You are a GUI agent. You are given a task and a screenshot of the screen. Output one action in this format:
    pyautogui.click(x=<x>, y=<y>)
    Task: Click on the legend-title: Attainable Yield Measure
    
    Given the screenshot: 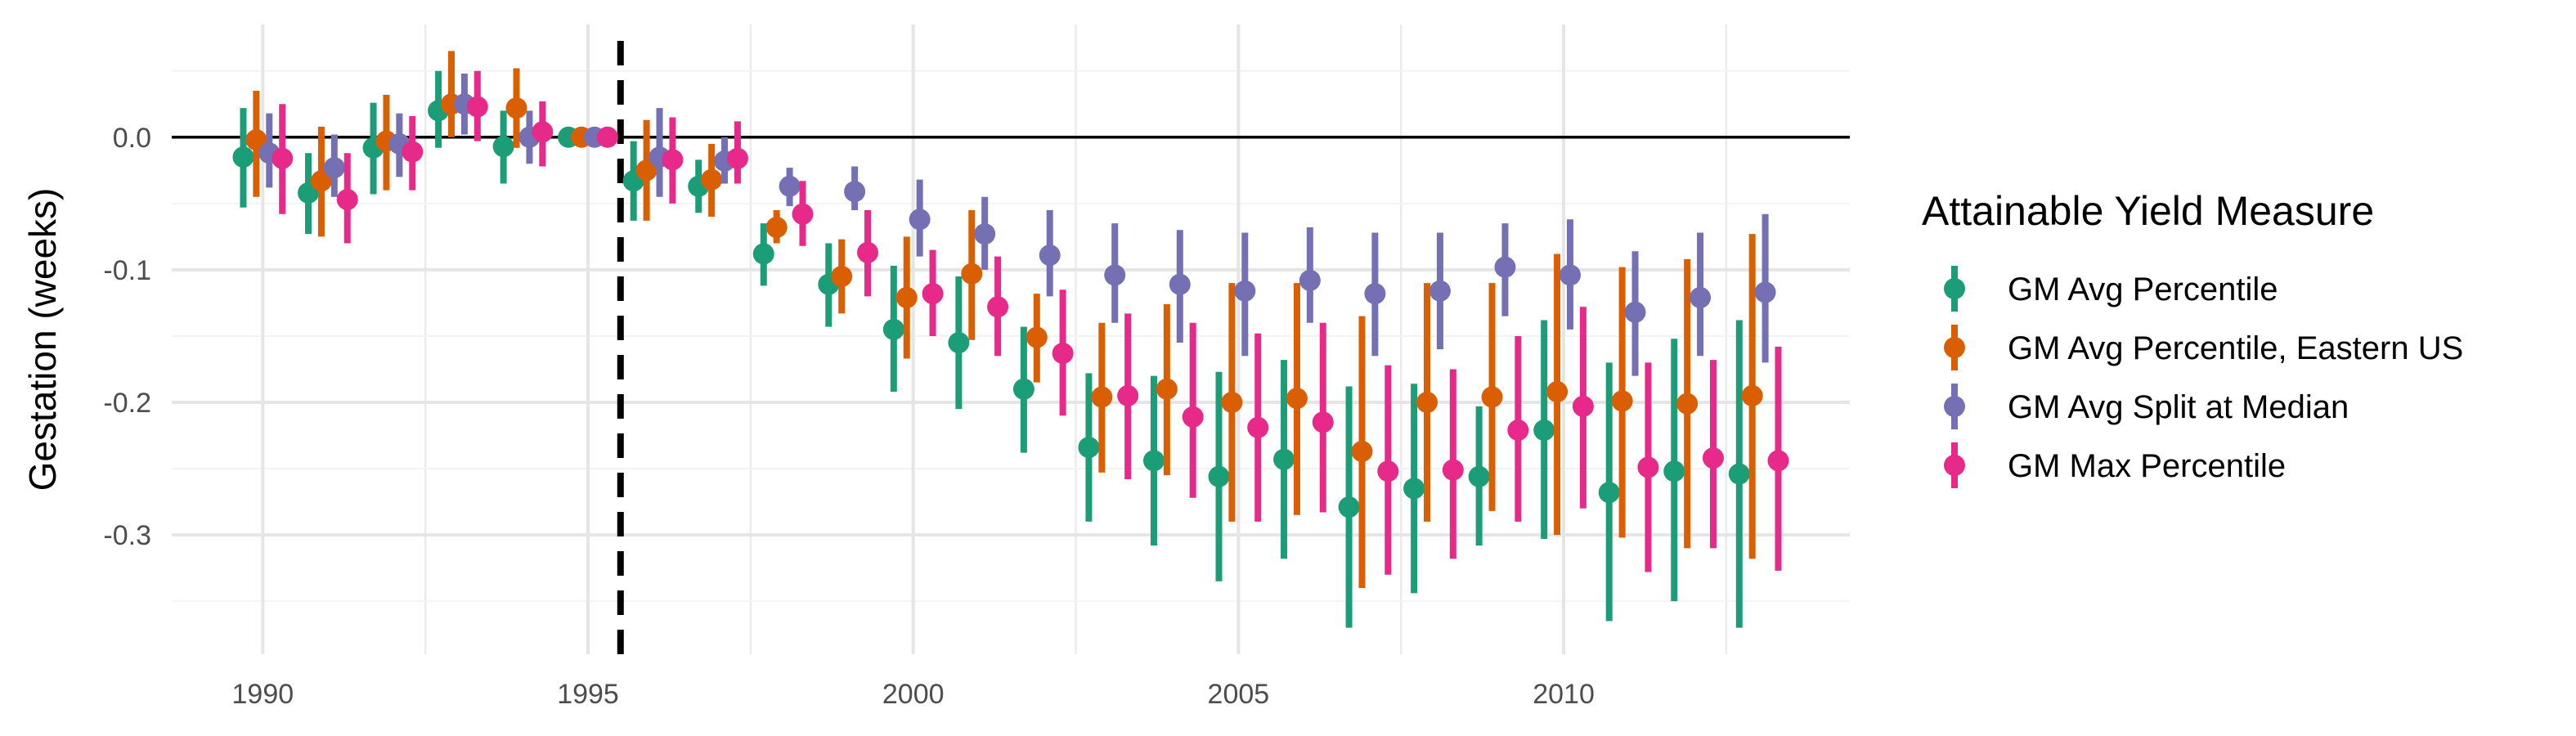 What is the action you would take?
    pyautogui.click(x=2148, y=211)
    